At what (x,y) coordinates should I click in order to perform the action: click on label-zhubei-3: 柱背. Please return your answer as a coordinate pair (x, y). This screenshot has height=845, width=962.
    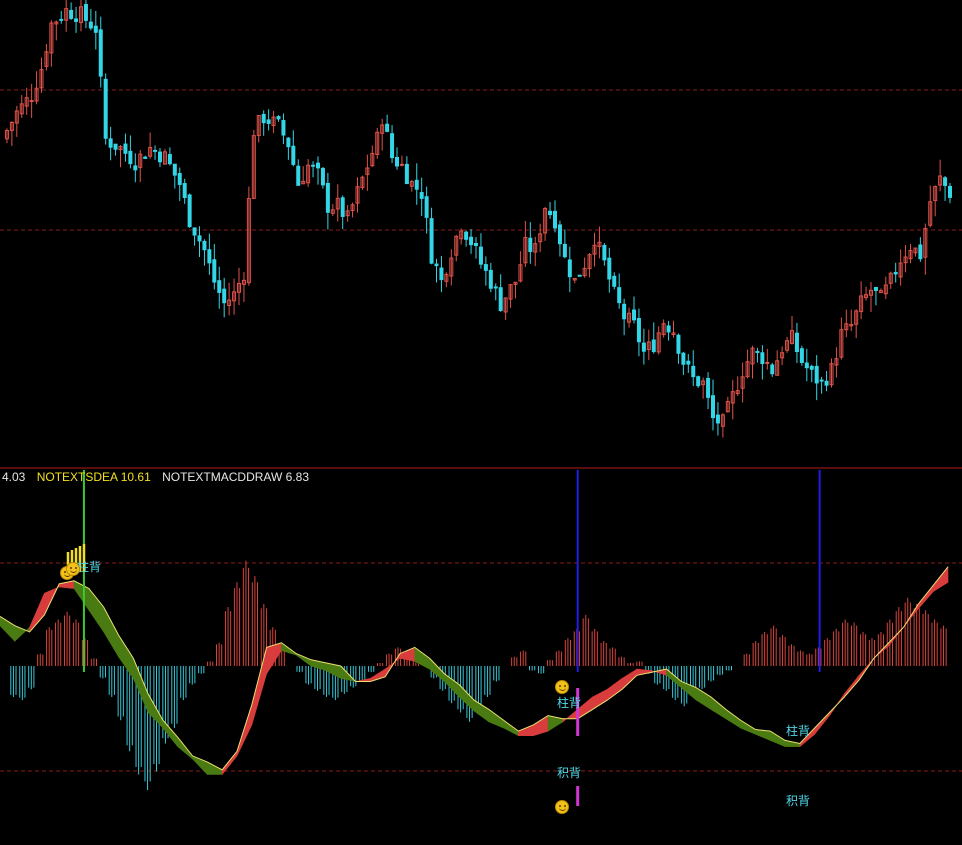
    Looking at the image, I should click on (798, 731).